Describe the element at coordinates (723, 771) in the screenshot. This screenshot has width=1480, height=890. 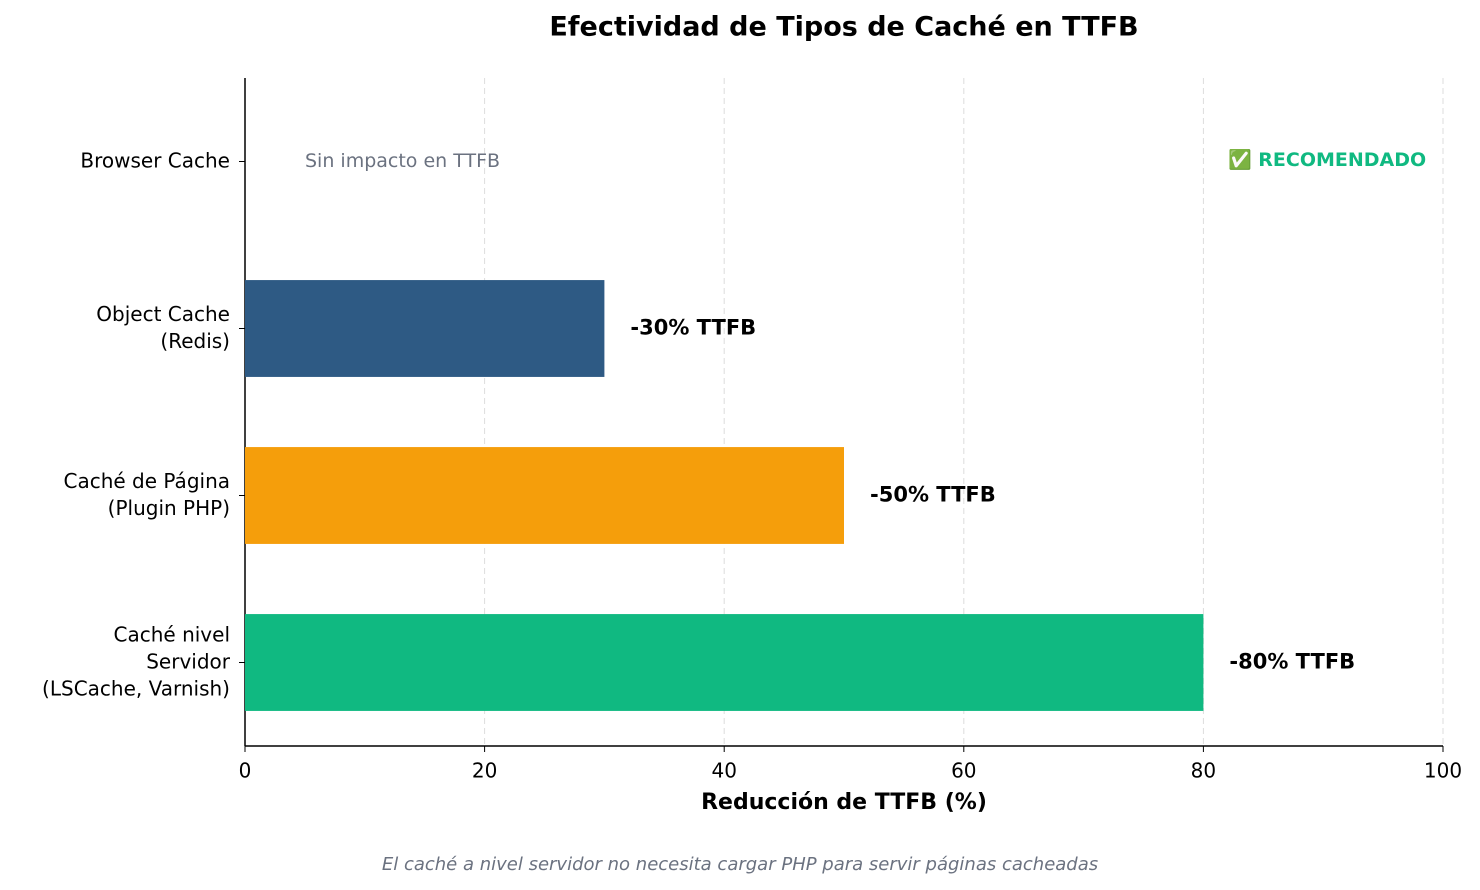
I see `x-tick-label: 40` at that location.